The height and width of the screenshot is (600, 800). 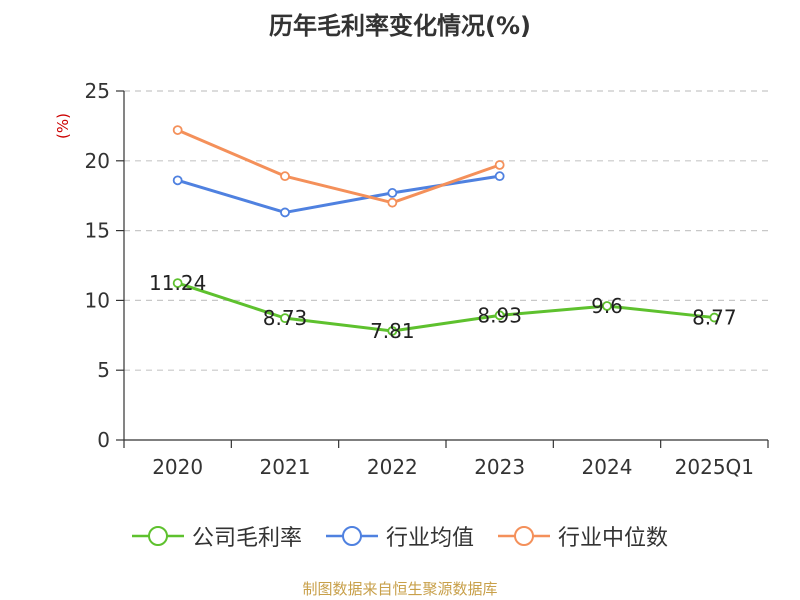 I want to click on x-tick-label: 2021, so click(x=285, y=467).